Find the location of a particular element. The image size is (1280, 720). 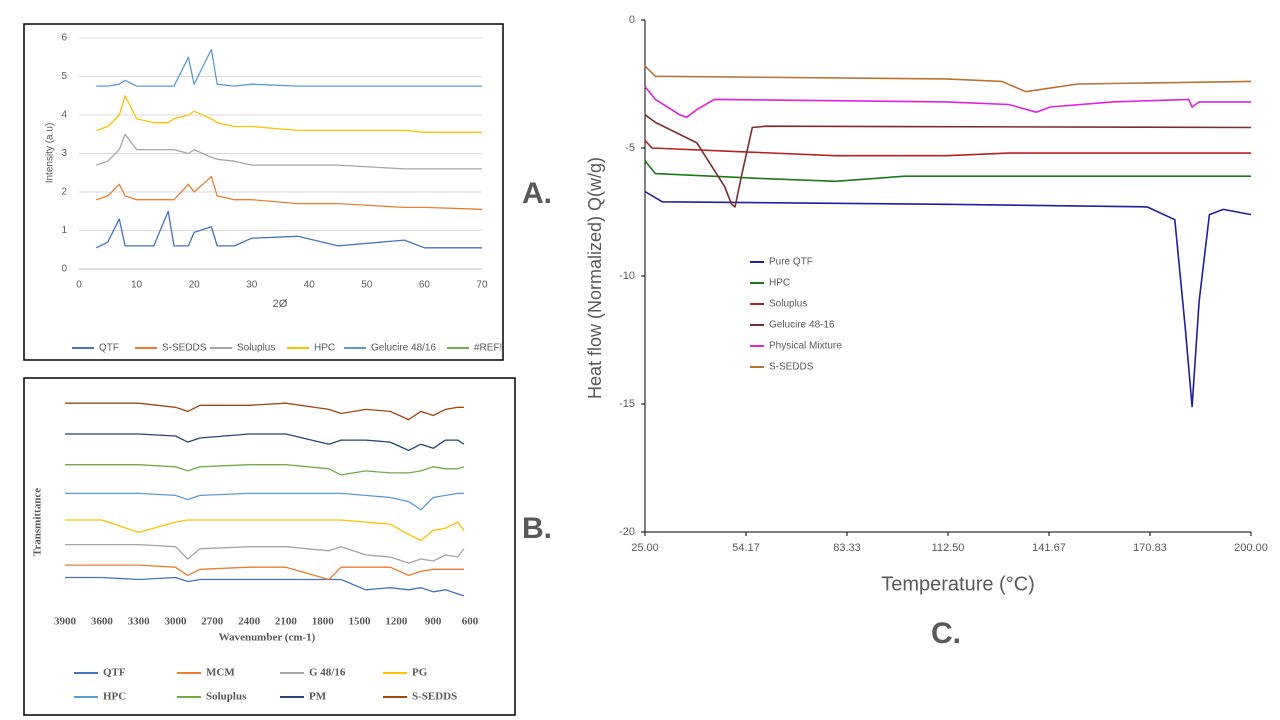

x-tick-label: 20 is located at coordinates (195, 285).